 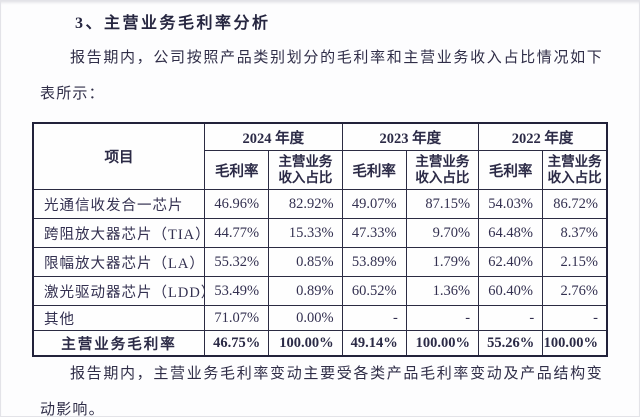 What do you see at coordinates (237, 343) in the screenshot?
I see `cell-margin-2024: 46.75%` at bounding box center [237, 343].